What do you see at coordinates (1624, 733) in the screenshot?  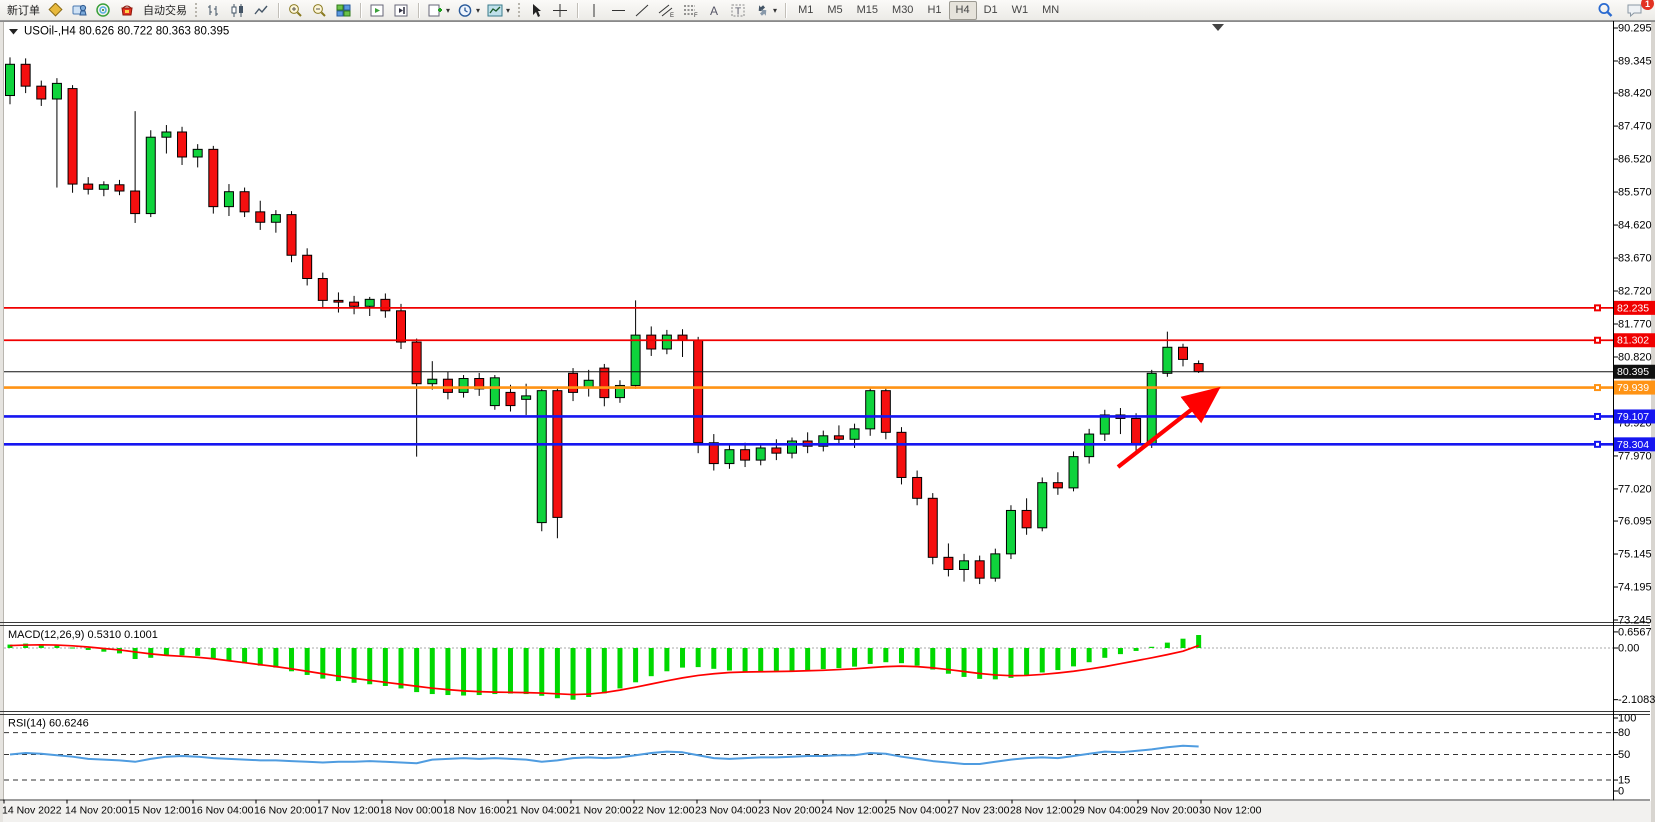 I see `svg-text: 80` at bounding box center [1624, 733].